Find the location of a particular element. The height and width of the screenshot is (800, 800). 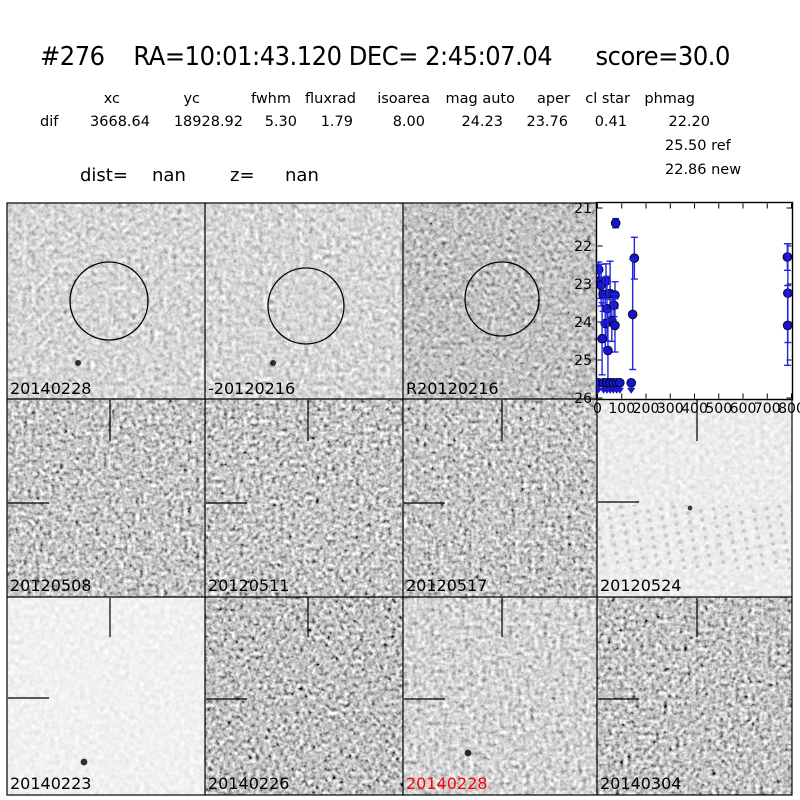

lightcurve-points is located at coordinates (694, 305).